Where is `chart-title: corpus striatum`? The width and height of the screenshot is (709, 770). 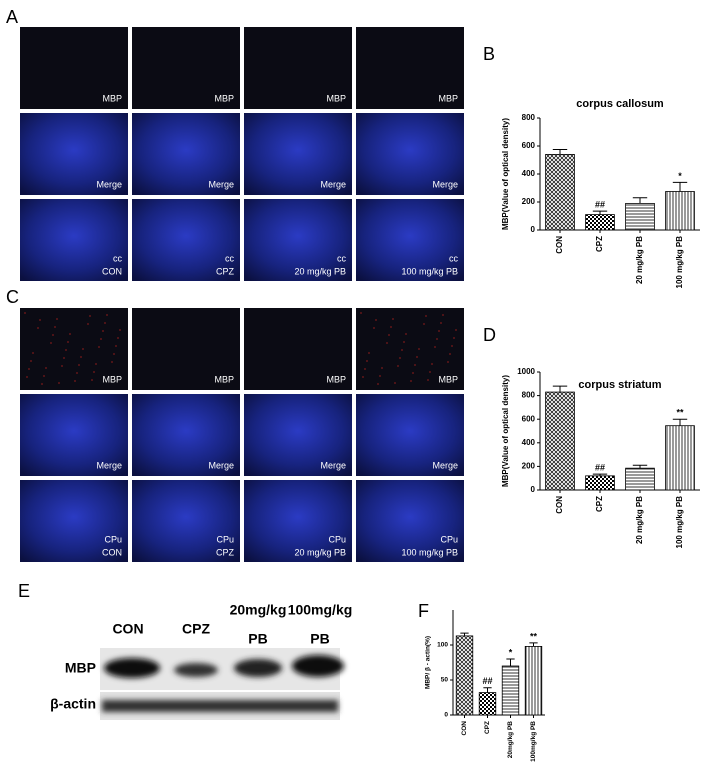
chart-title: corpus striatum is located at coordinates (619, 385).